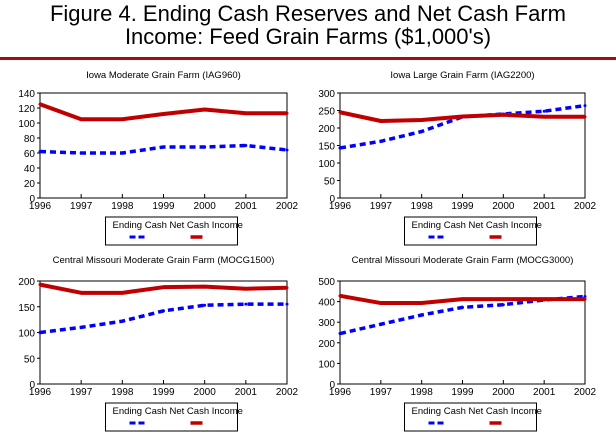 This screenshot has width=616, height=442. Describe the element at coordinates (326, 112) in the screenshot. I see `y-tick-label: 250` at that location.